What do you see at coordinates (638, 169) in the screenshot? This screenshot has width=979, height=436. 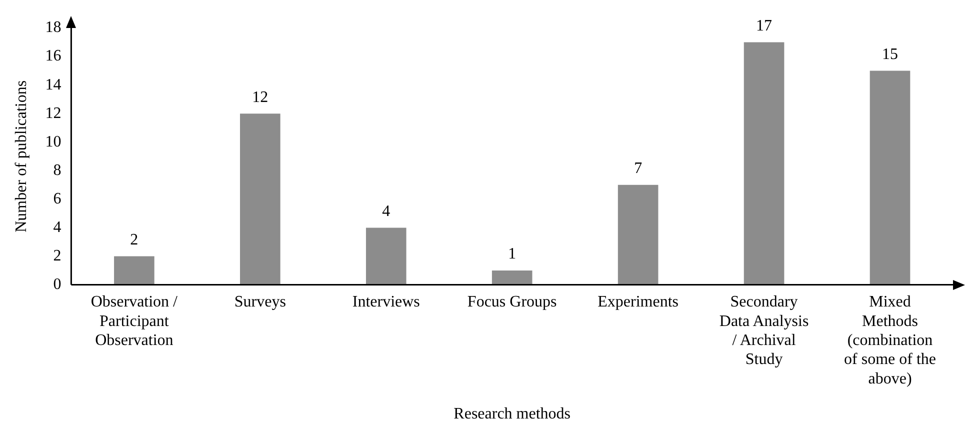 I see `data-label: 7` at bounding box center [638, 169].